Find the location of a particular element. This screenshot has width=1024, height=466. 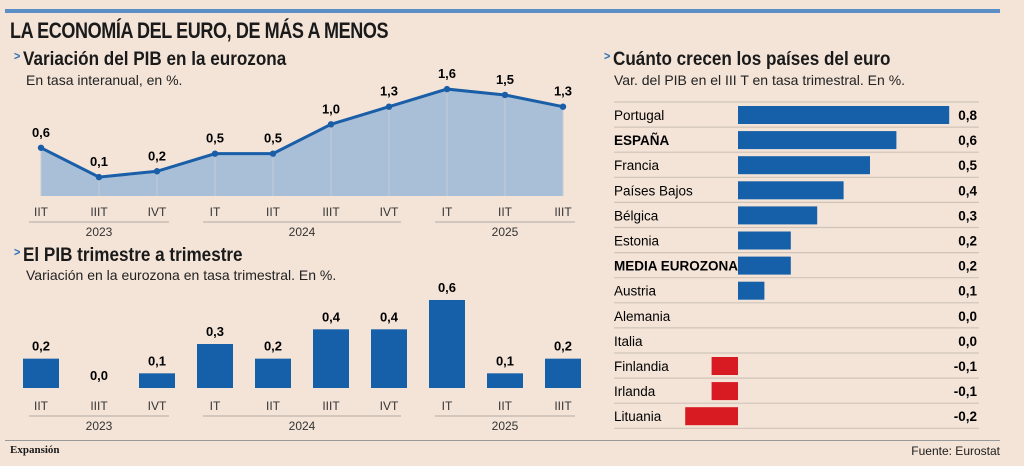

country-chart-title-text: Cuánto crecen los países del euro is located at coordinates (752, 59).